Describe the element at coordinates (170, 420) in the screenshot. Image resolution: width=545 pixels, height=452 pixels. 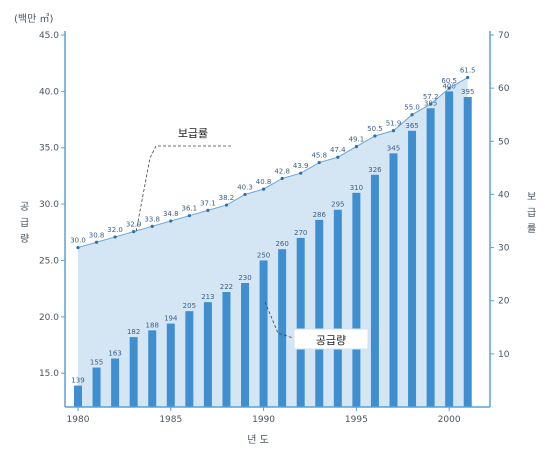
I see `x-tick-label: 1985` at that location.